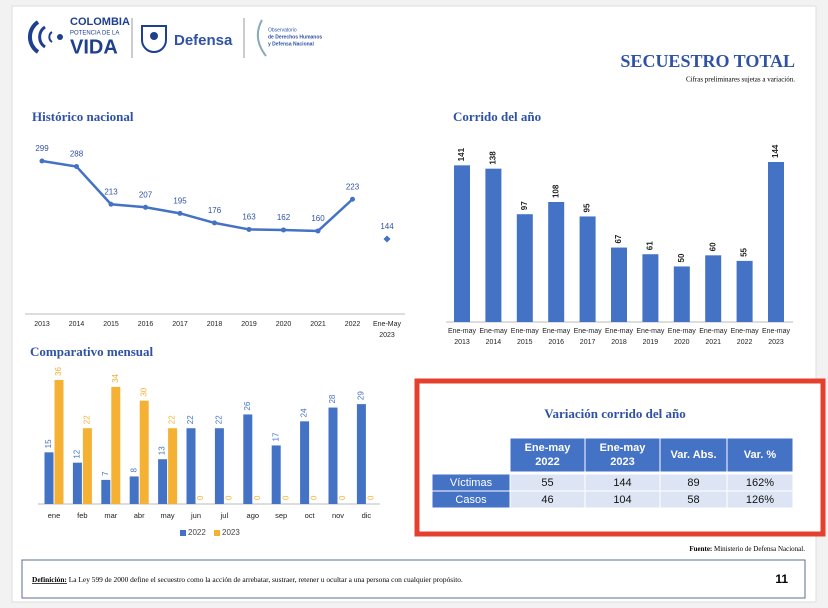 The image size is (828, 608). What do you see at coordinates (83, 116) in the screenshot?
I see `chart-title: Histórico nacional` at bounding box center [83, 116].